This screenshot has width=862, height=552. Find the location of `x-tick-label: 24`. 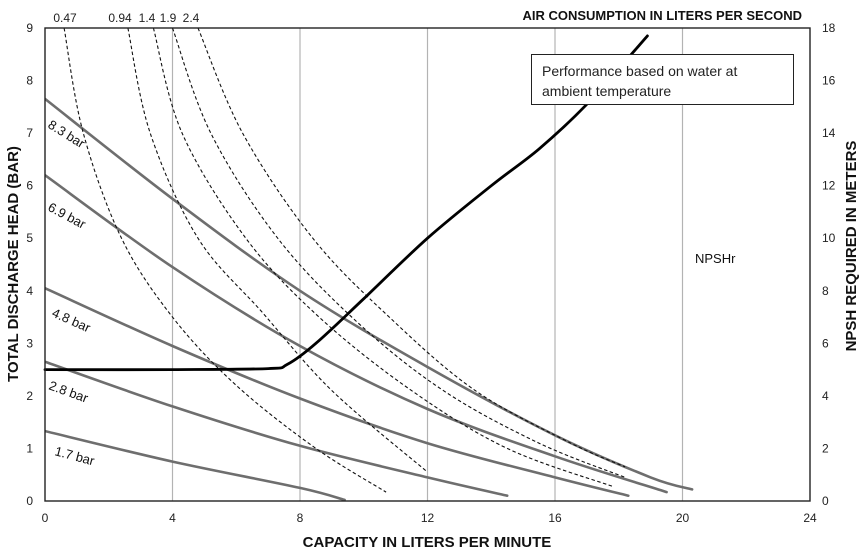

x-tick-label: 24 is located at coordinates (810, 518).